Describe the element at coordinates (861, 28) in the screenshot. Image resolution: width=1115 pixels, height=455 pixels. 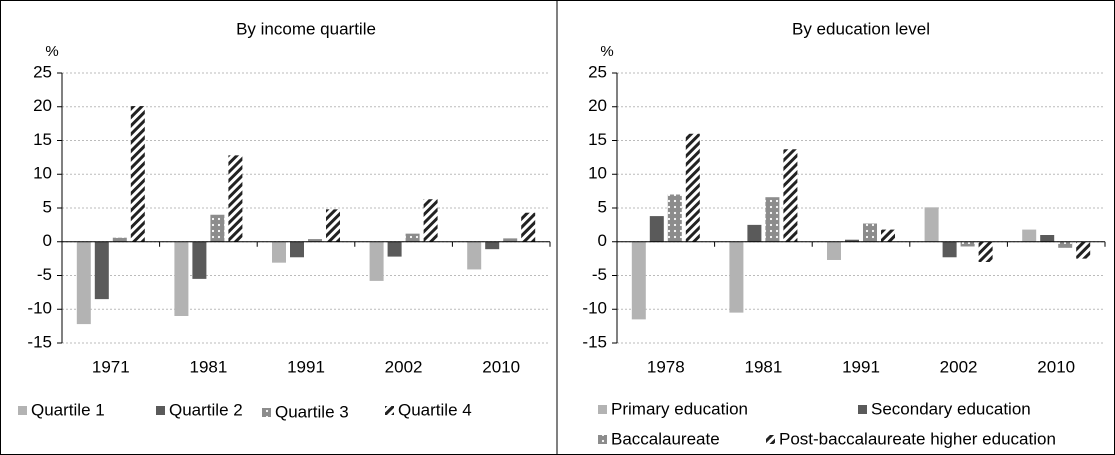
I see `chart-title: By education level` at that location.